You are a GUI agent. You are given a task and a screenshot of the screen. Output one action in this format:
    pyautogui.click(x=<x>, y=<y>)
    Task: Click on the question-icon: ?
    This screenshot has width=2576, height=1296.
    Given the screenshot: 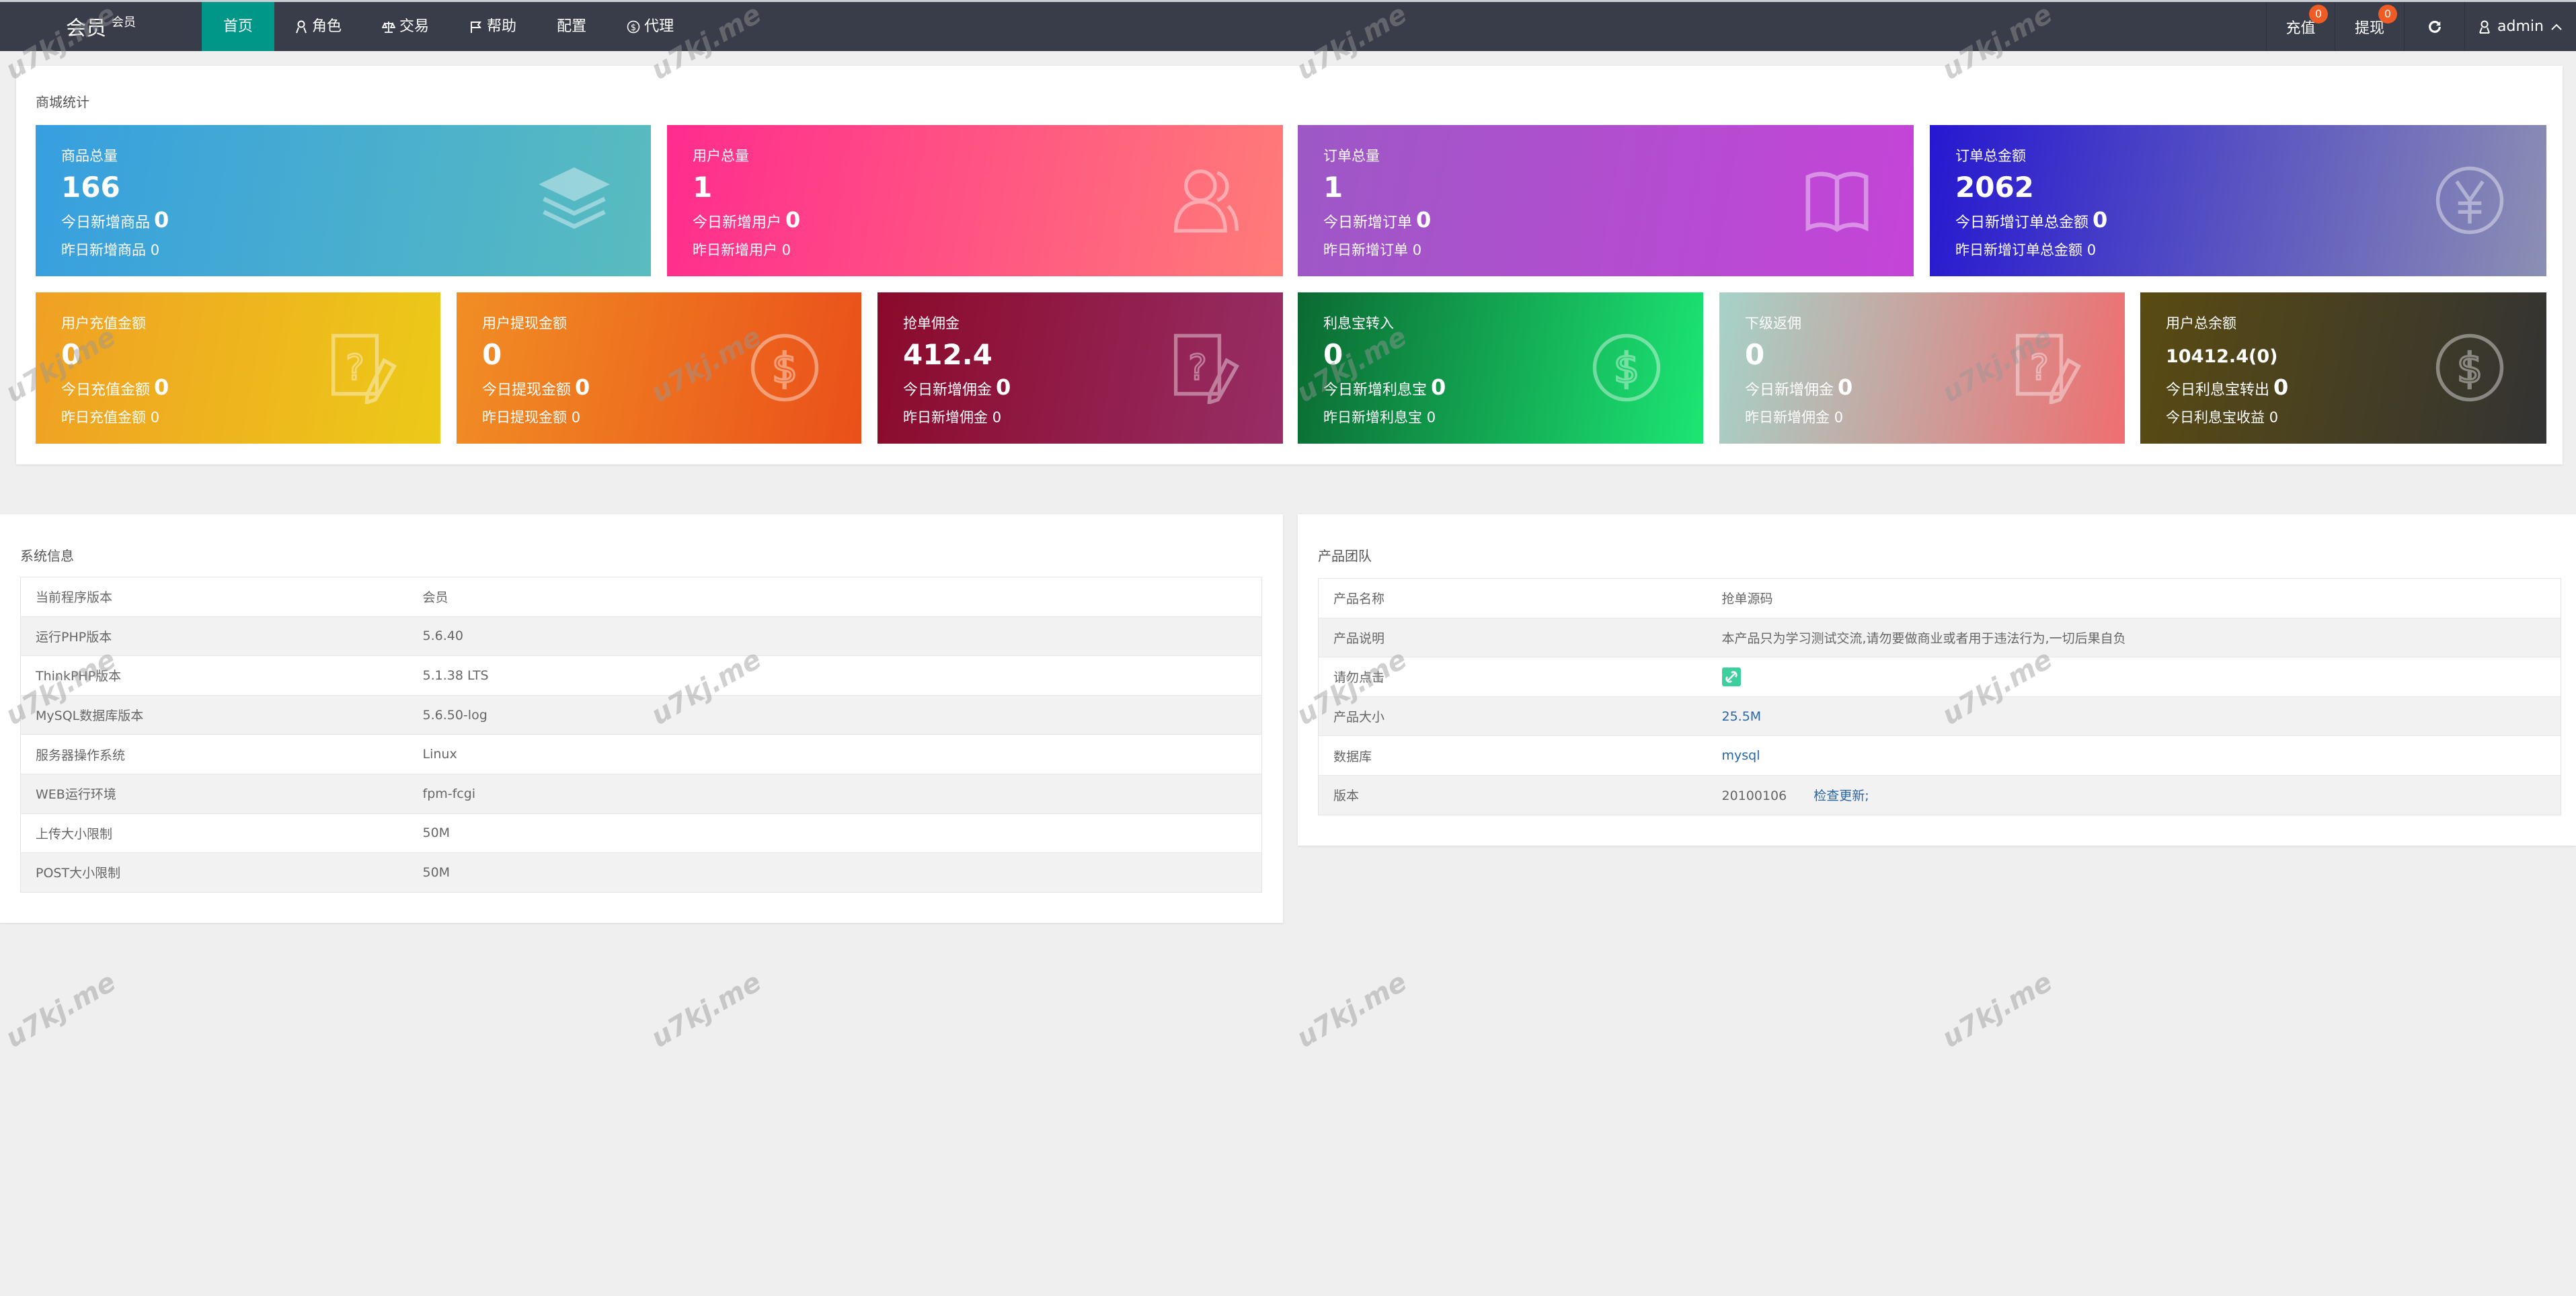 What is the action you would take?
    pyautogui.click(x=2048, y=368)
    